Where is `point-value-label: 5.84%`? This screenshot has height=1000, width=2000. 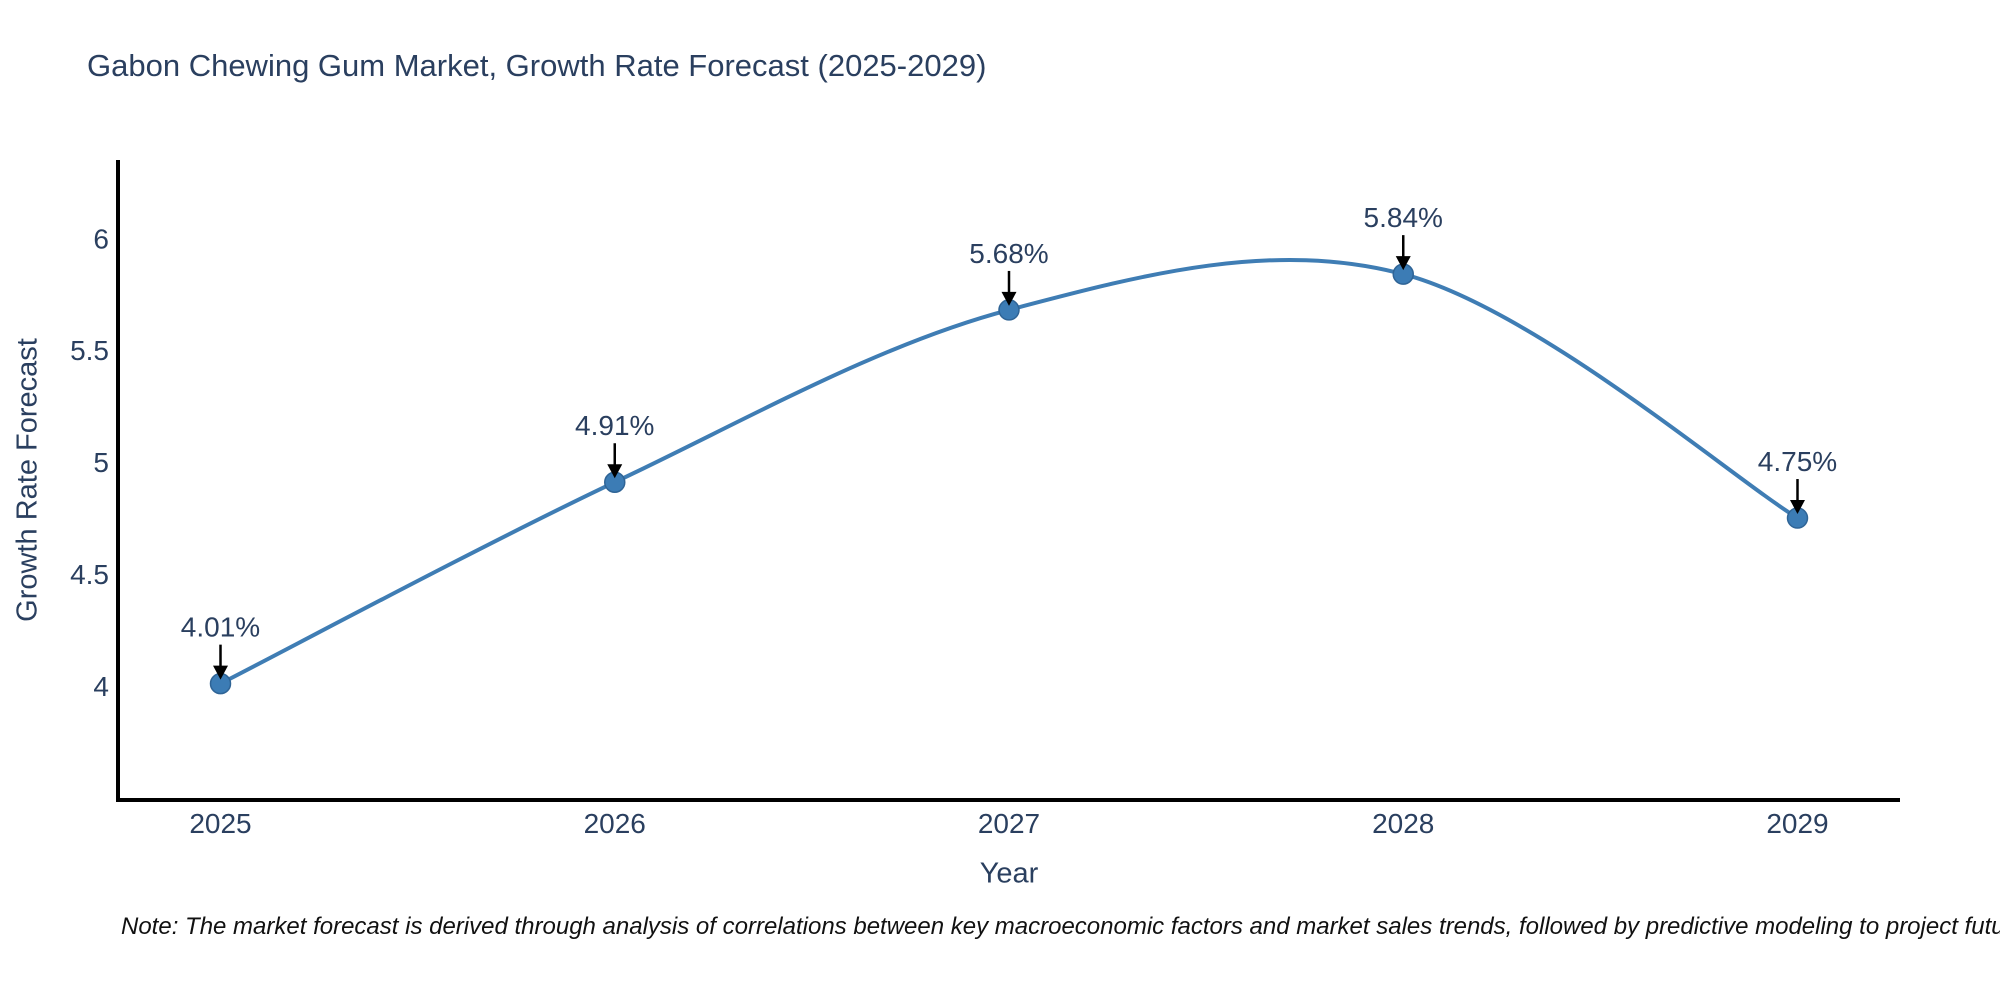
point-value-label: 5.84% is located at coordinates (1403, 217).